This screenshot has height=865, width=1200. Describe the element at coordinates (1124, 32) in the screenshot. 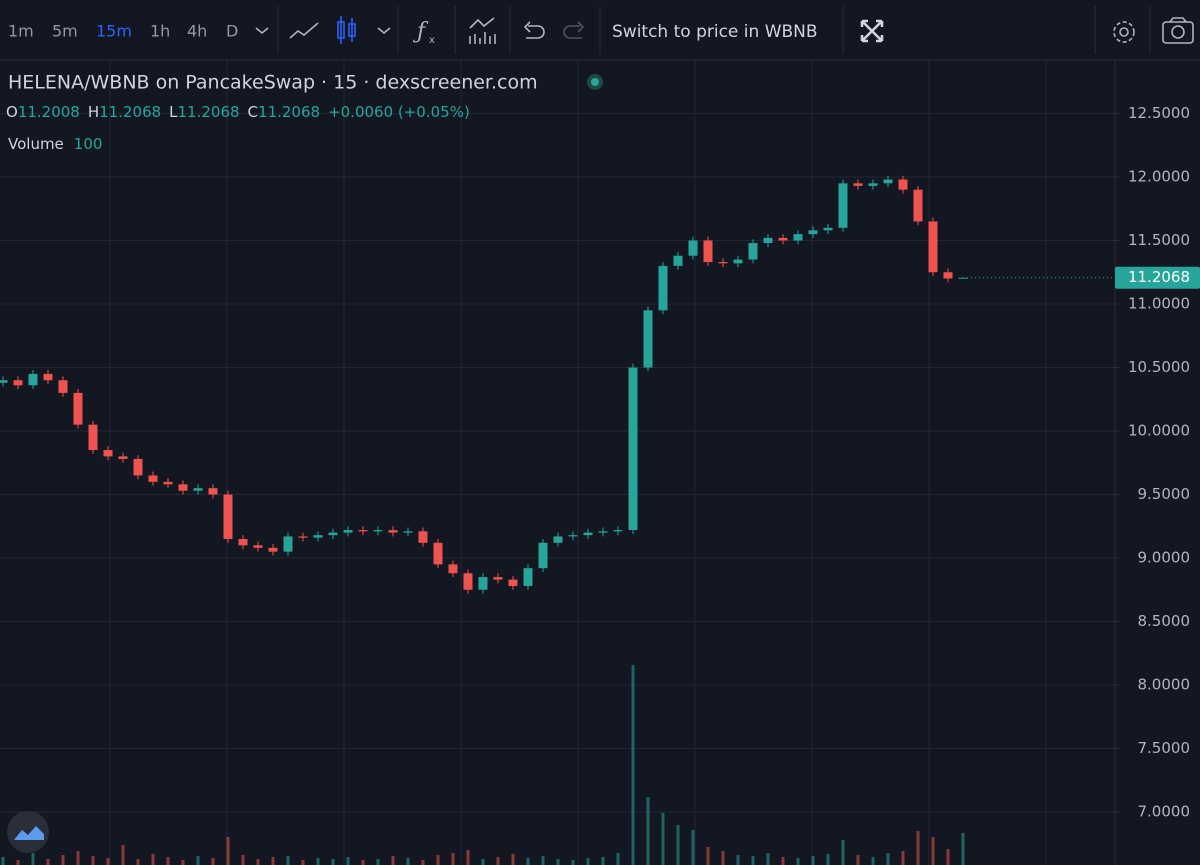

I see `settings-icon` at that location.